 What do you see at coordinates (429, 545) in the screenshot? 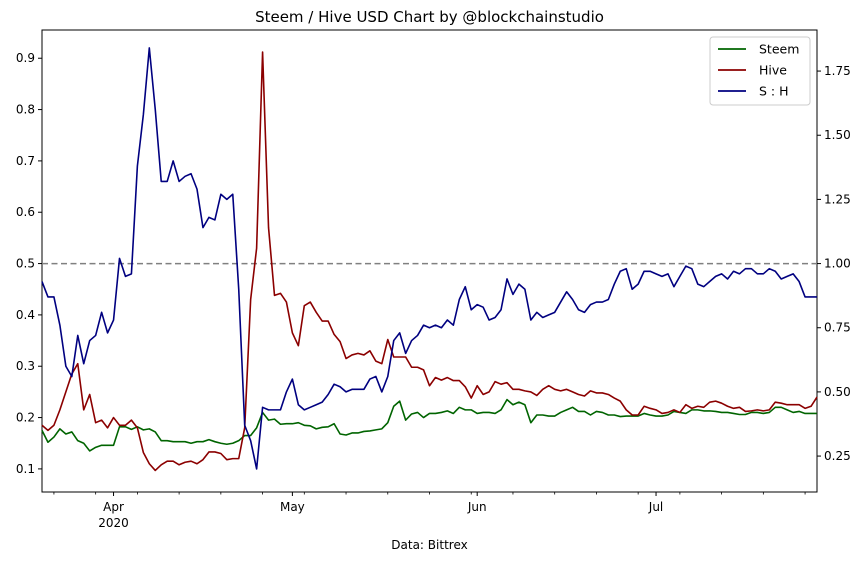
I see `x-axis-label: Data: Bittrex` at bounding box center [429, 545].